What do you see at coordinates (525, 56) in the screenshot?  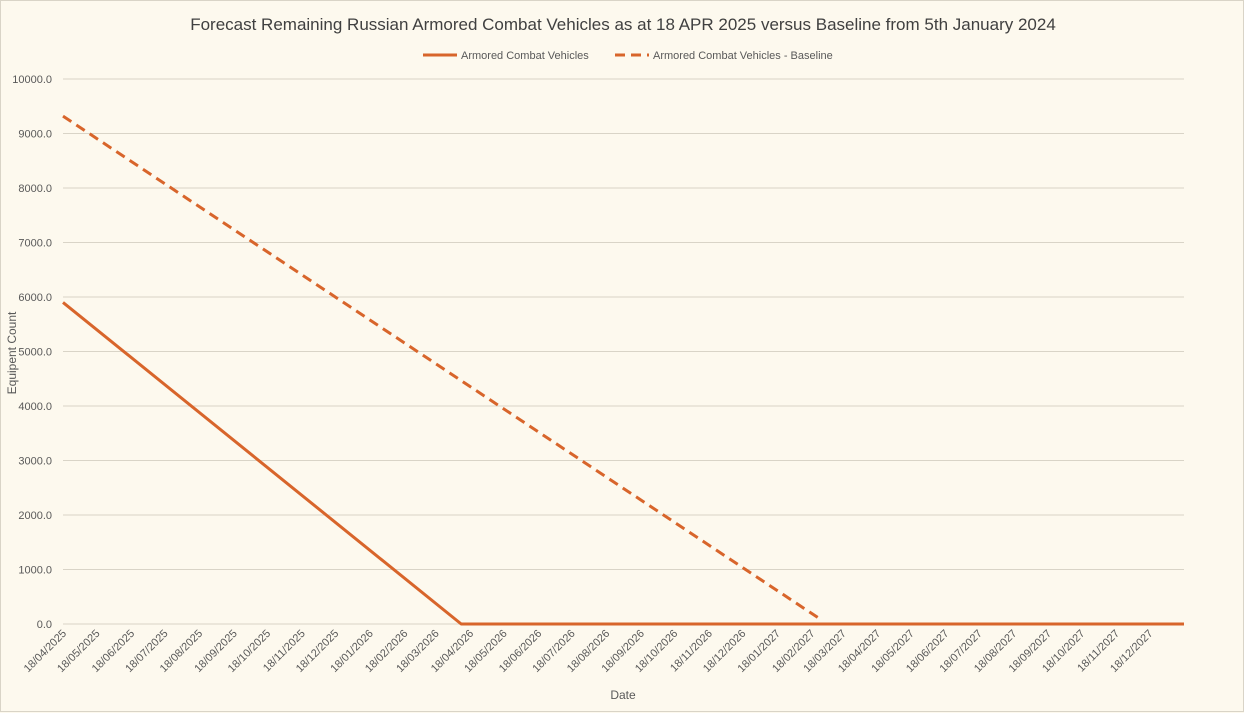 I see `legend-entry: Armored Combat Vehicles` at bounding box center [525, 56].